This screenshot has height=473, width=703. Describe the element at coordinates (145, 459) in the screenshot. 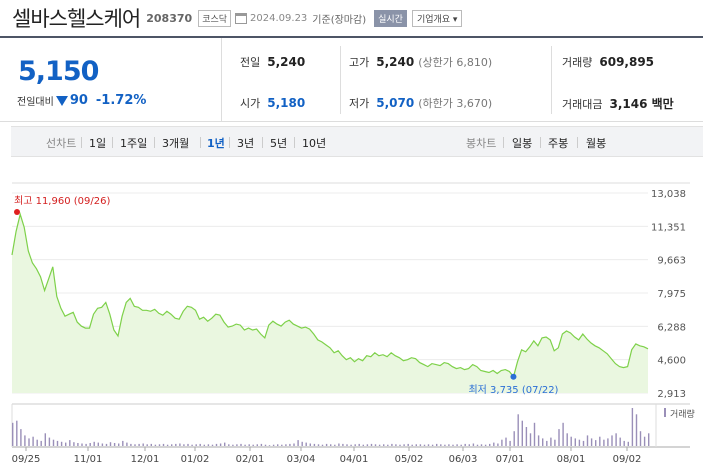

I see `x-tick-label: 12/01` at that location.